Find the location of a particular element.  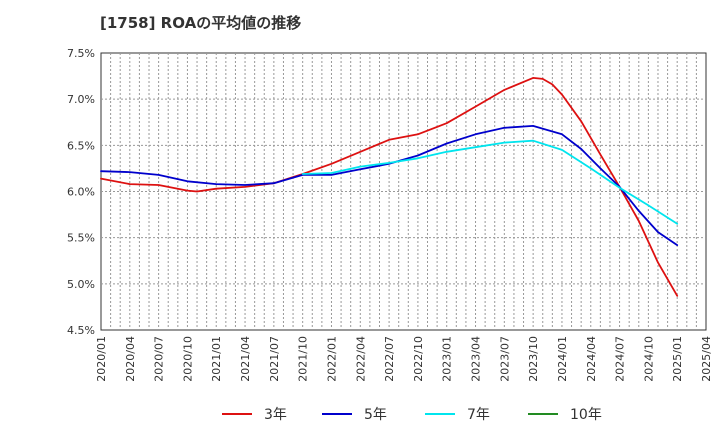

x-tick-label: 2021/07 is located at coordinates (274, 359).